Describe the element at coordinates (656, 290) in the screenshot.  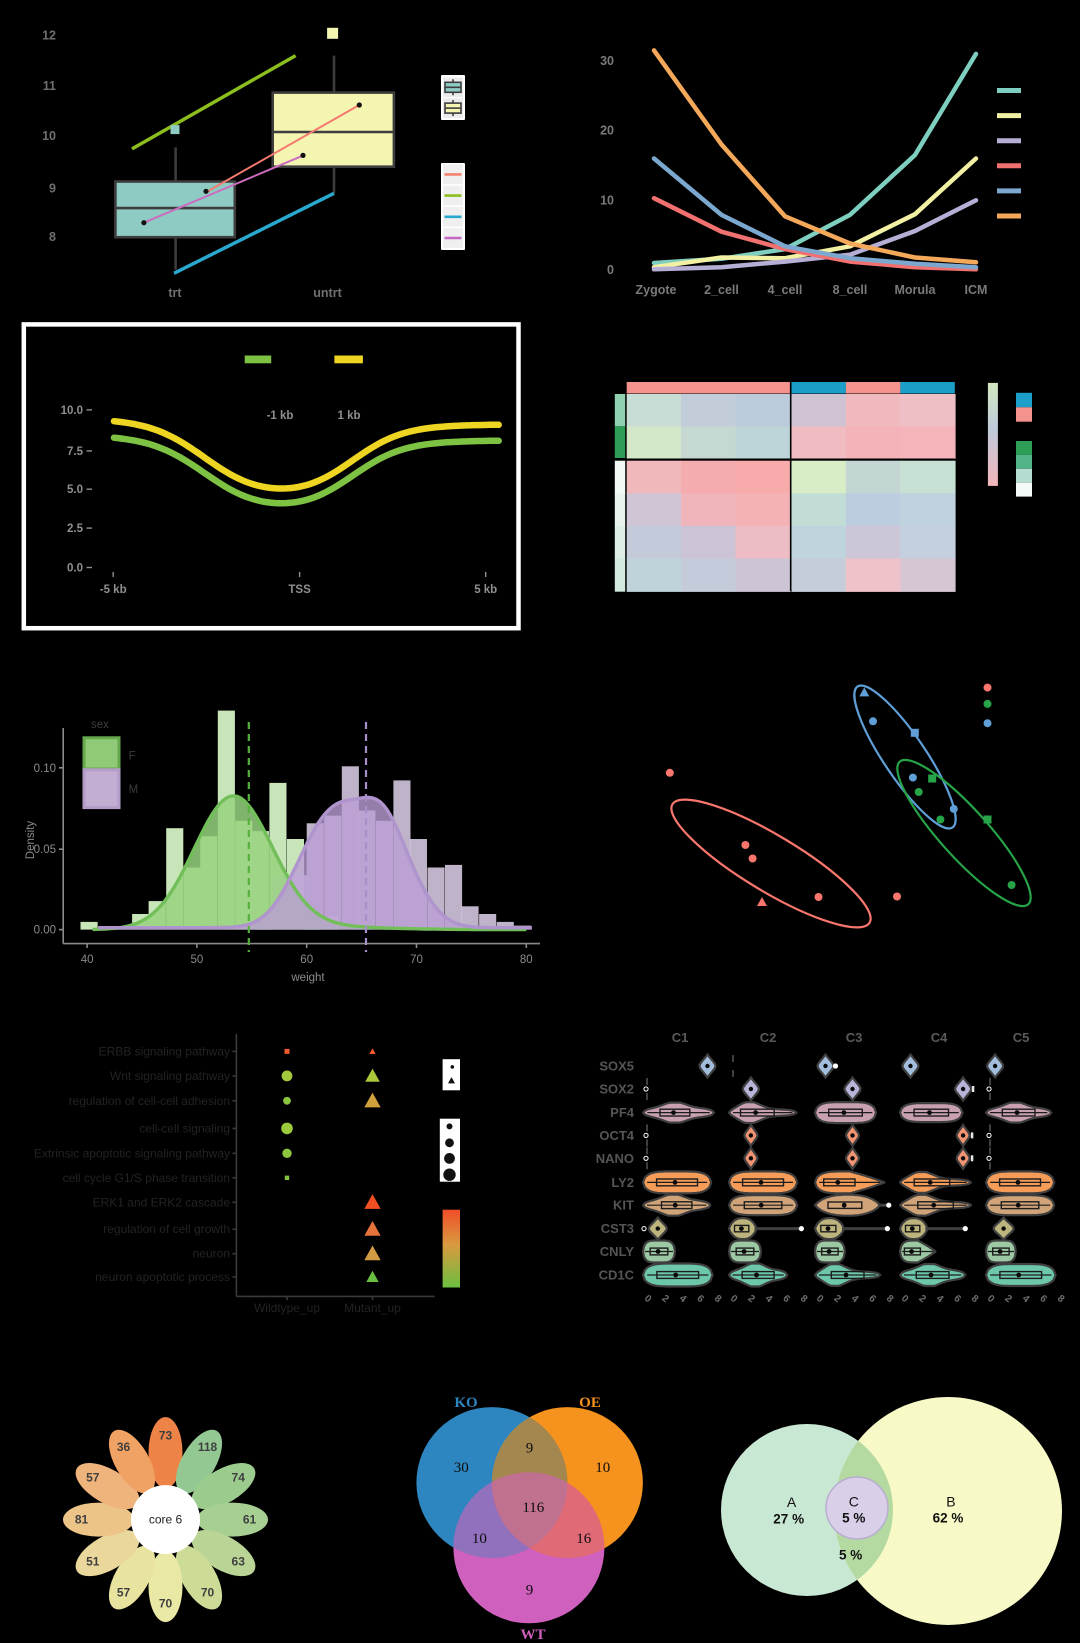
I see `svg-text: Zygote` at that location.